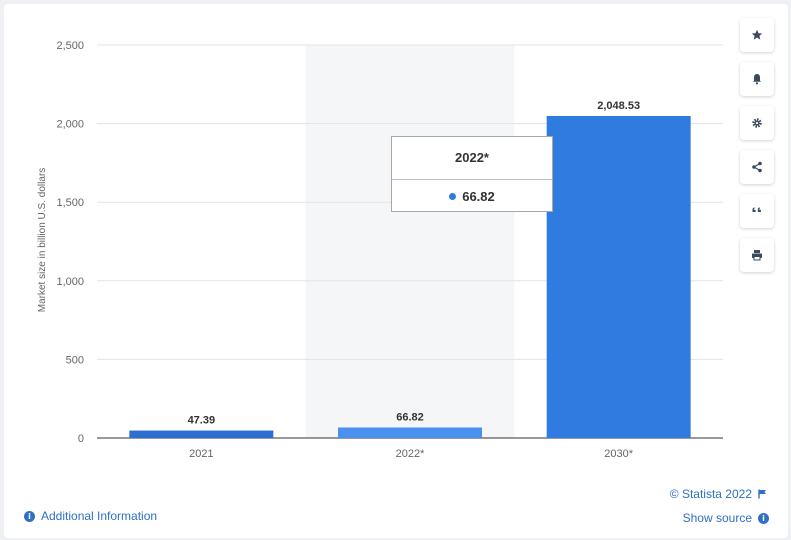  I want to click on y-tick-label: 500, so click(75, 360).